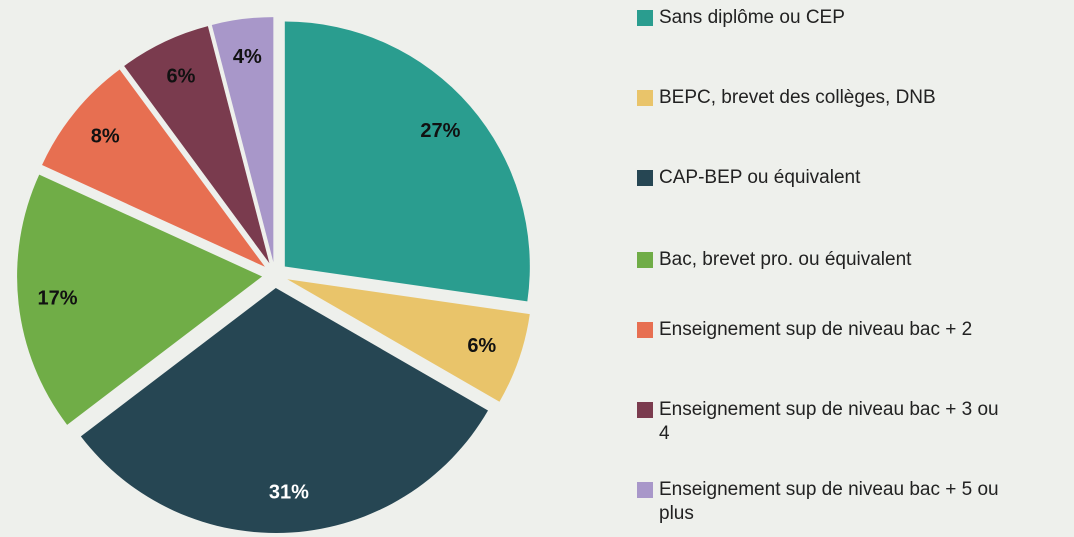 The height and width of the screenshot is (537, 1074). What do you see at coordinates (289, 493) in the screenshot?
I see `data-label: 31%` at bounding box center [289, 493].